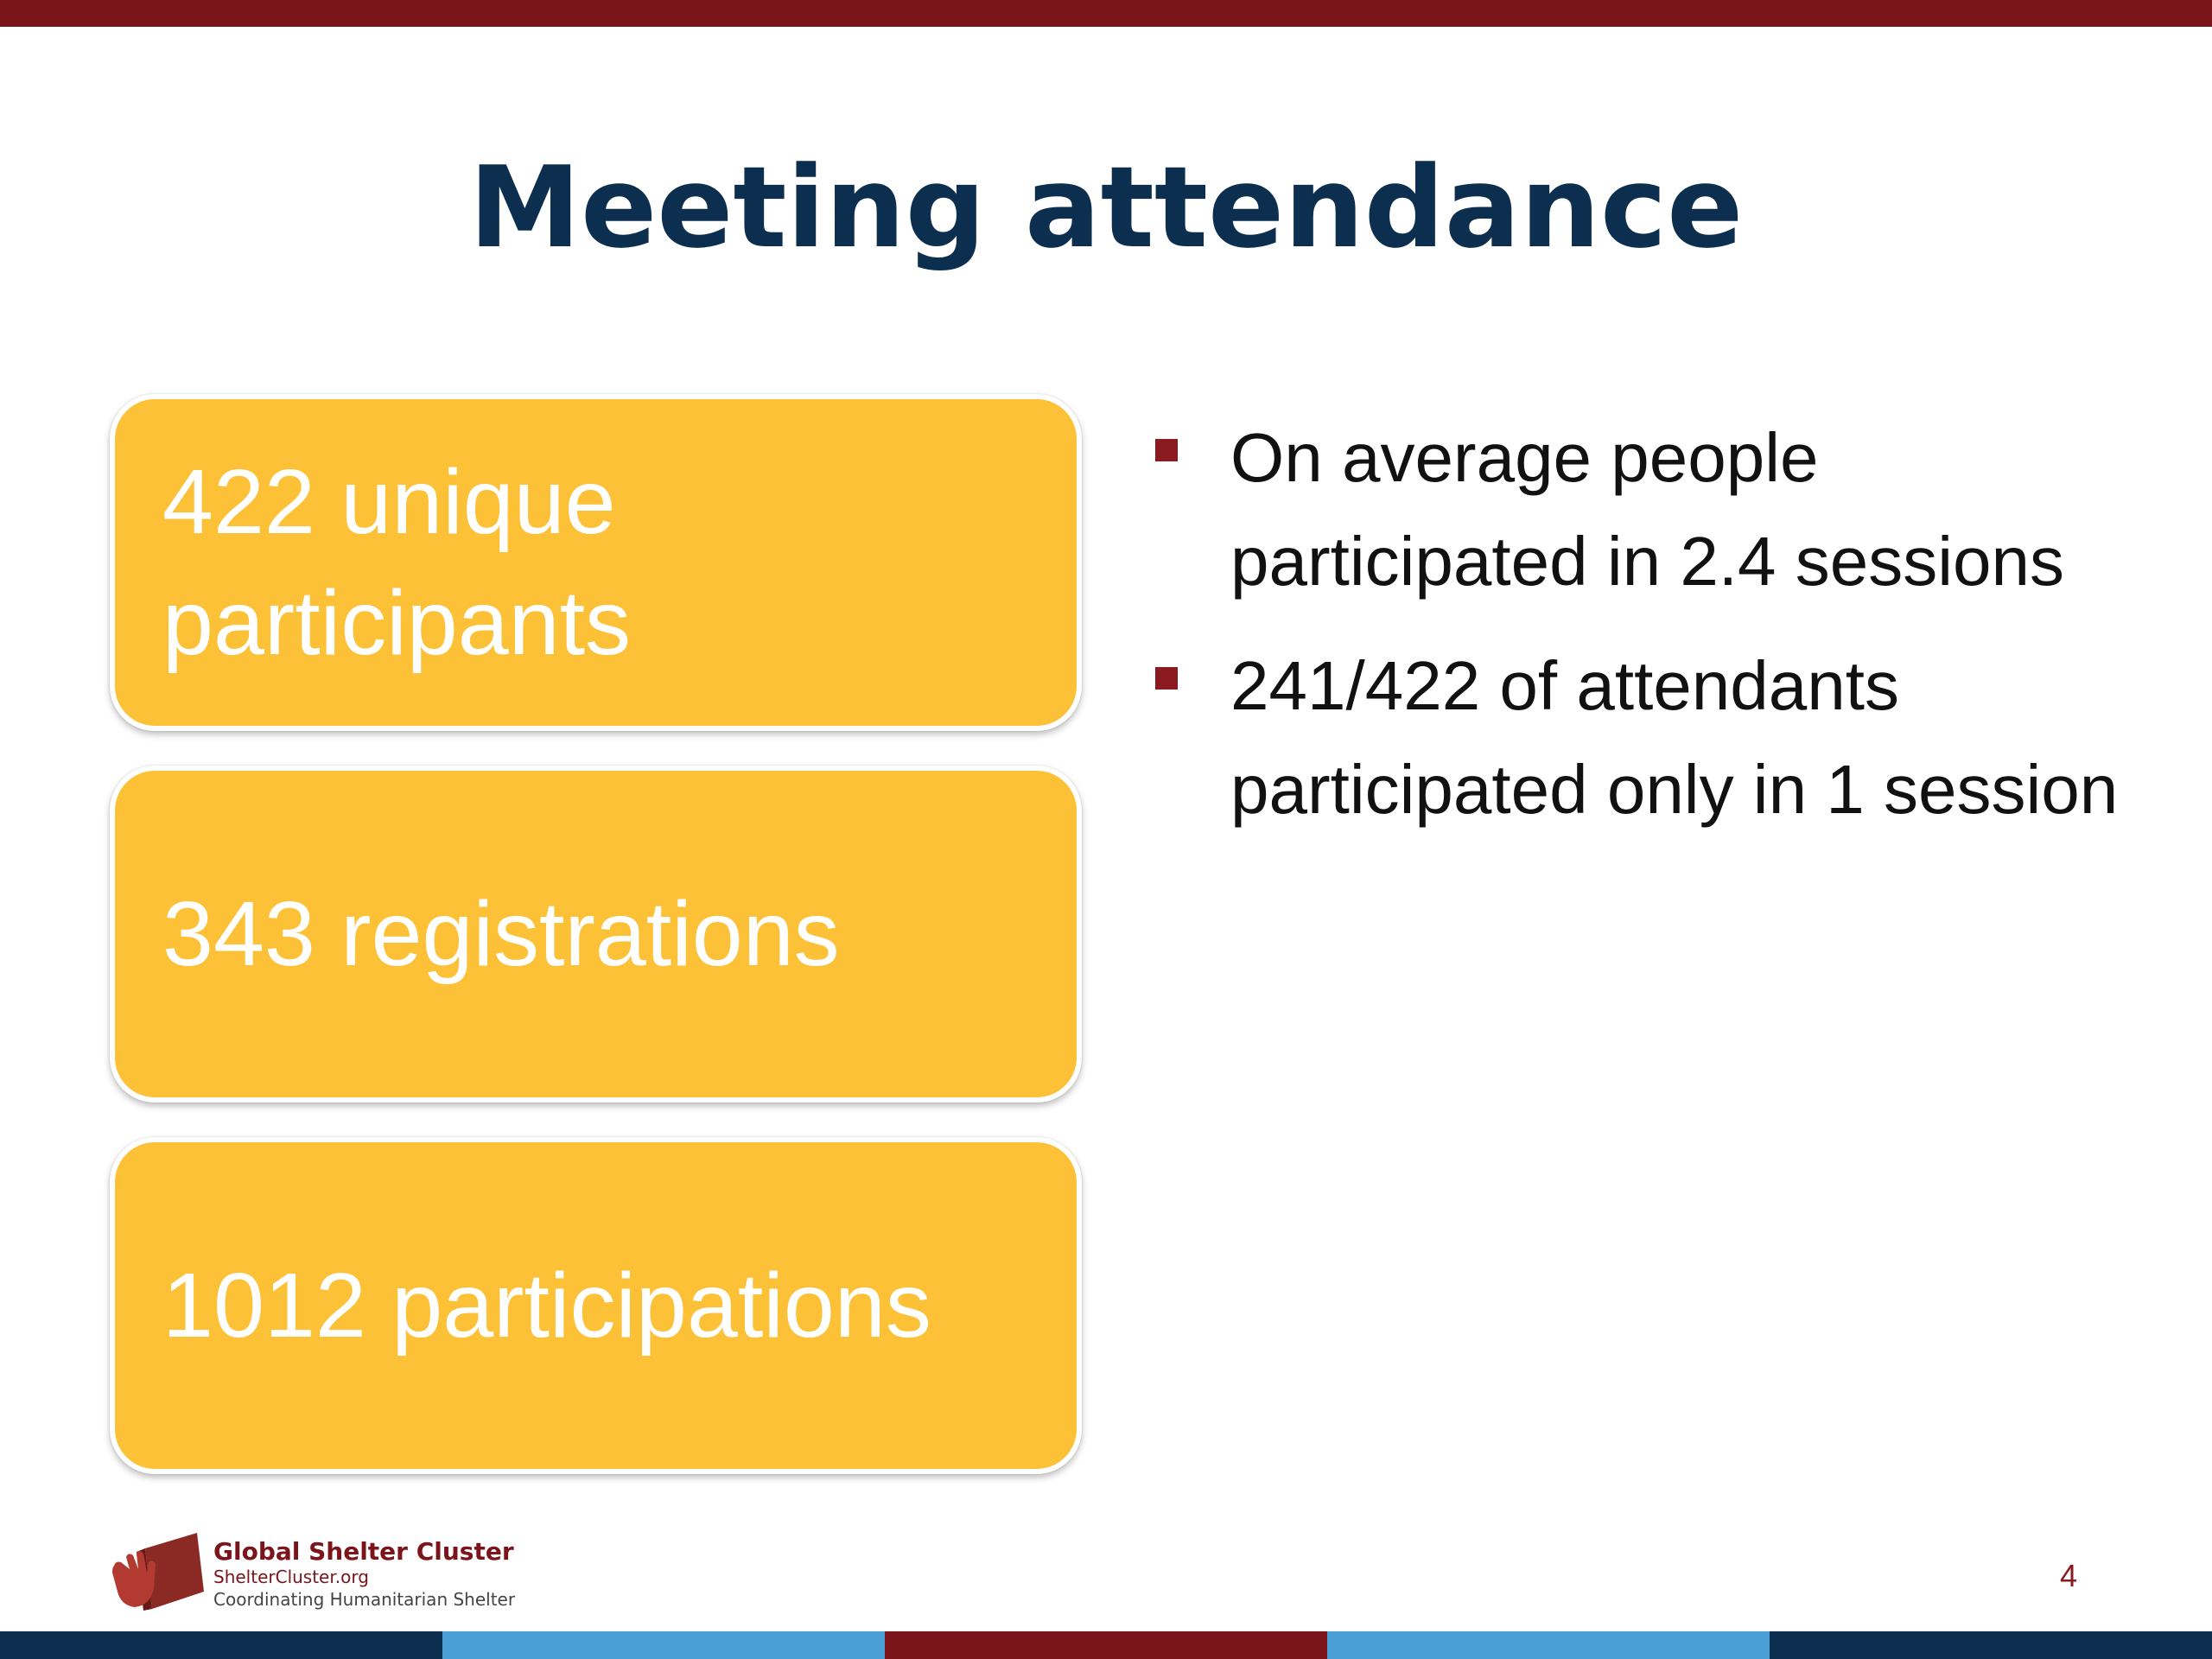 The width and height of the screenshot is (2212, 1659). Describe the element at coordinates (364, 1599) in the screenshot. I see `footer-tagline: Coordinating Humanitarian Shelter` at that location.